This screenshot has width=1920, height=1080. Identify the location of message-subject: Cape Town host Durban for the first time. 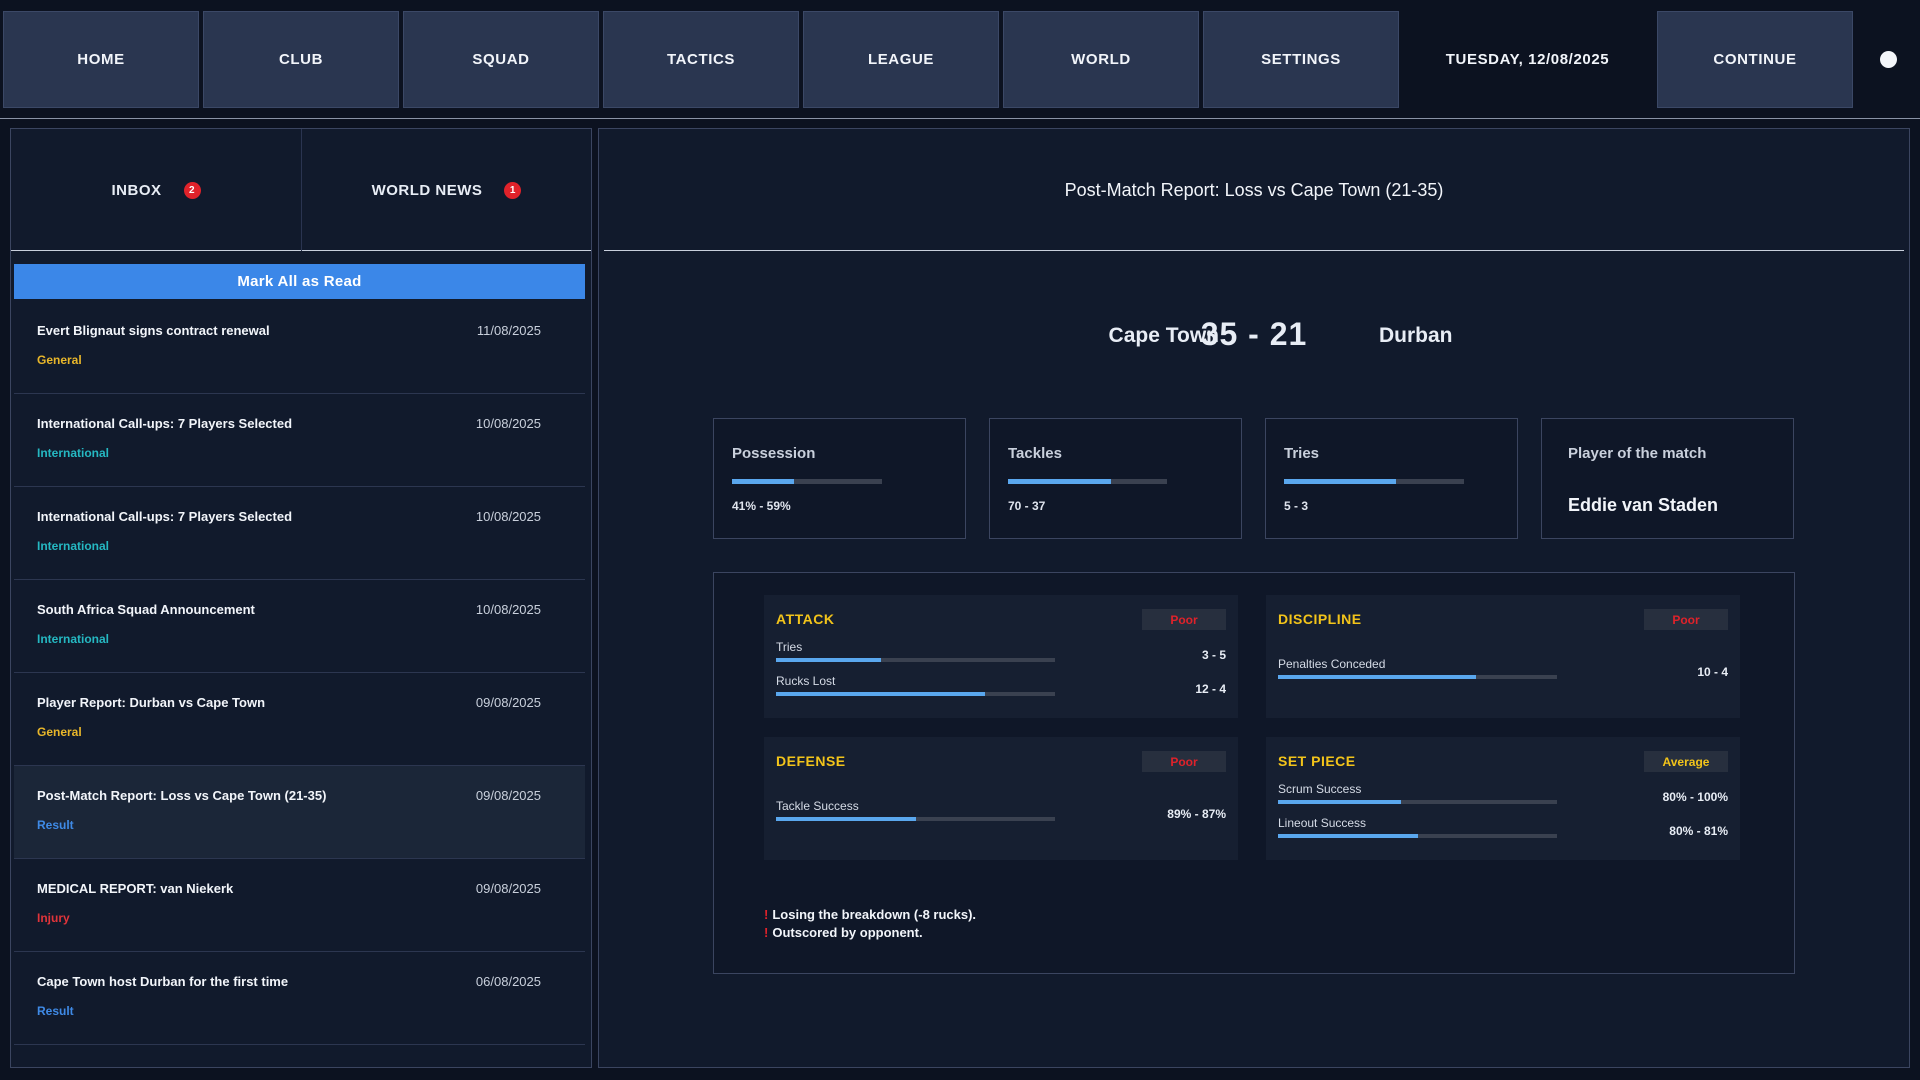
(163, 981).